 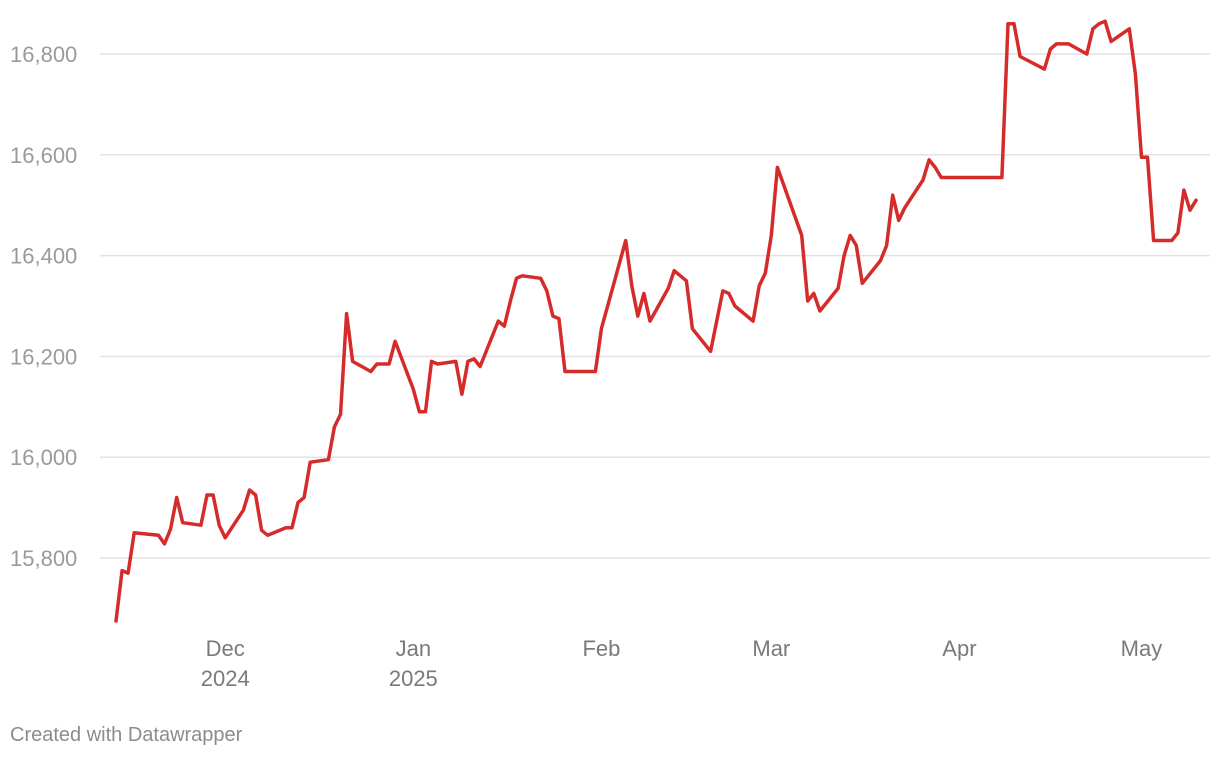 I want to click on y-tick-label: 16,200, so click(x=43, y=356).